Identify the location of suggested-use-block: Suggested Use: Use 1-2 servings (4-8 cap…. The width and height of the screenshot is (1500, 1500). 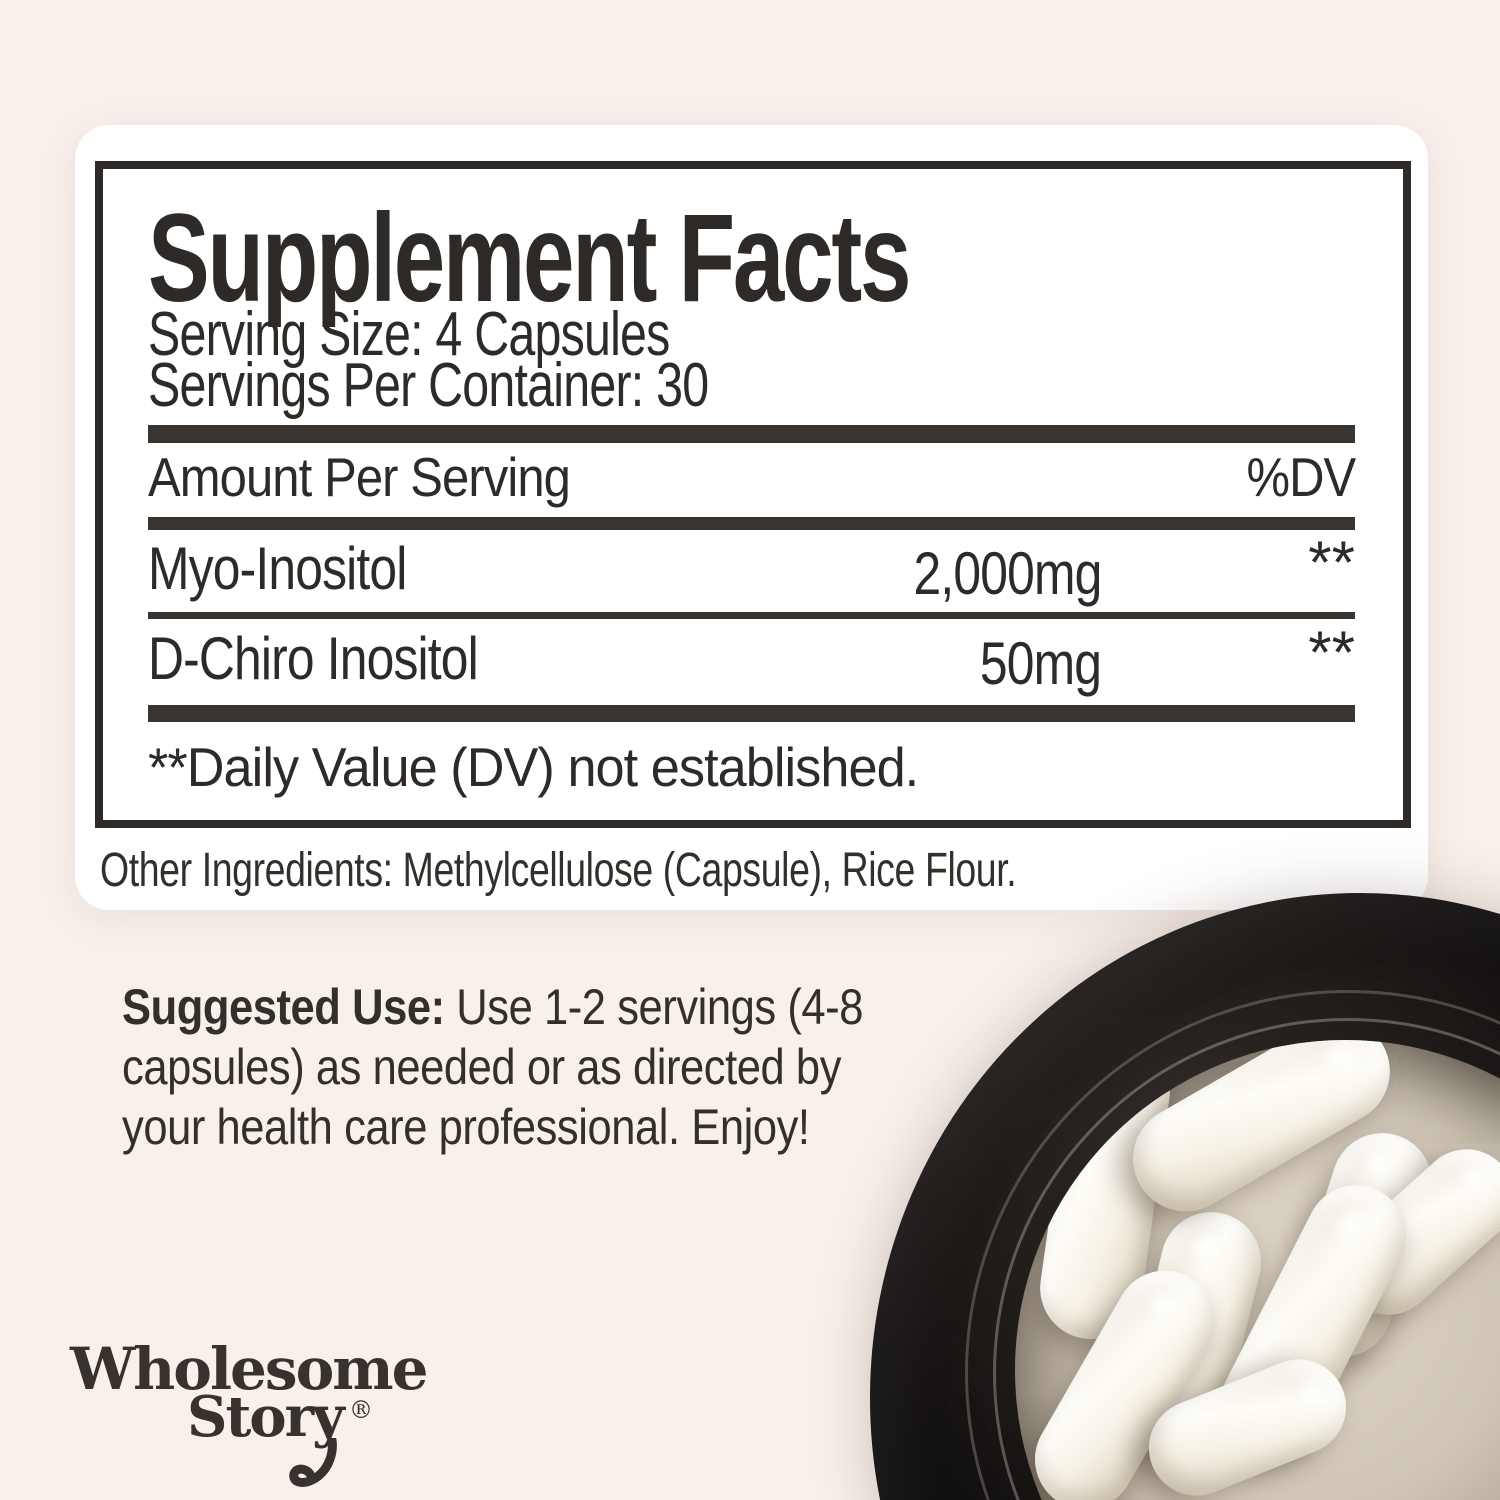
(548, 1067).